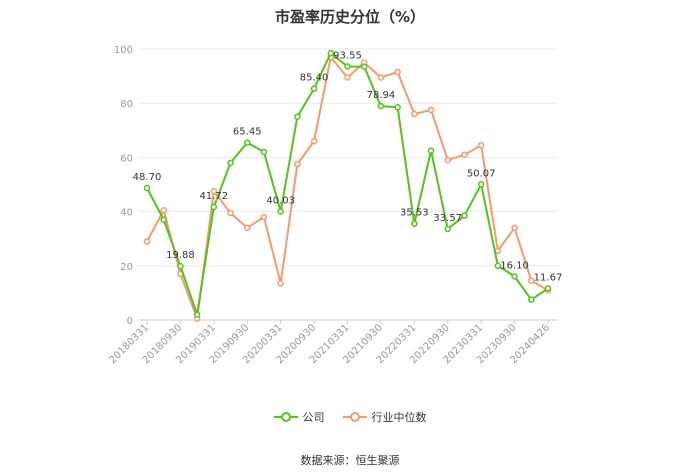 The height and width of the screenshot is (474, 700). What do you see at coordinates (447, 218) in the screenshot?
I see `data-label: 33.57` at bounding box center [447, 218].